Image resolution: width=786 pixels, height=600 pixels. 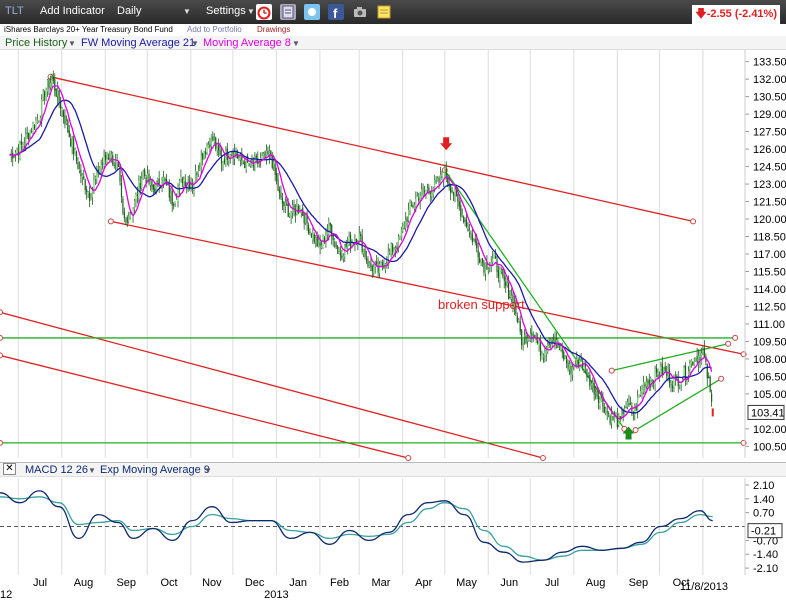 What do you see at coordinates (208, 470) in the screenshot?
I see `legend-exp-ma-chevron-down-icon: ▼` at bounding box center [208, 470].